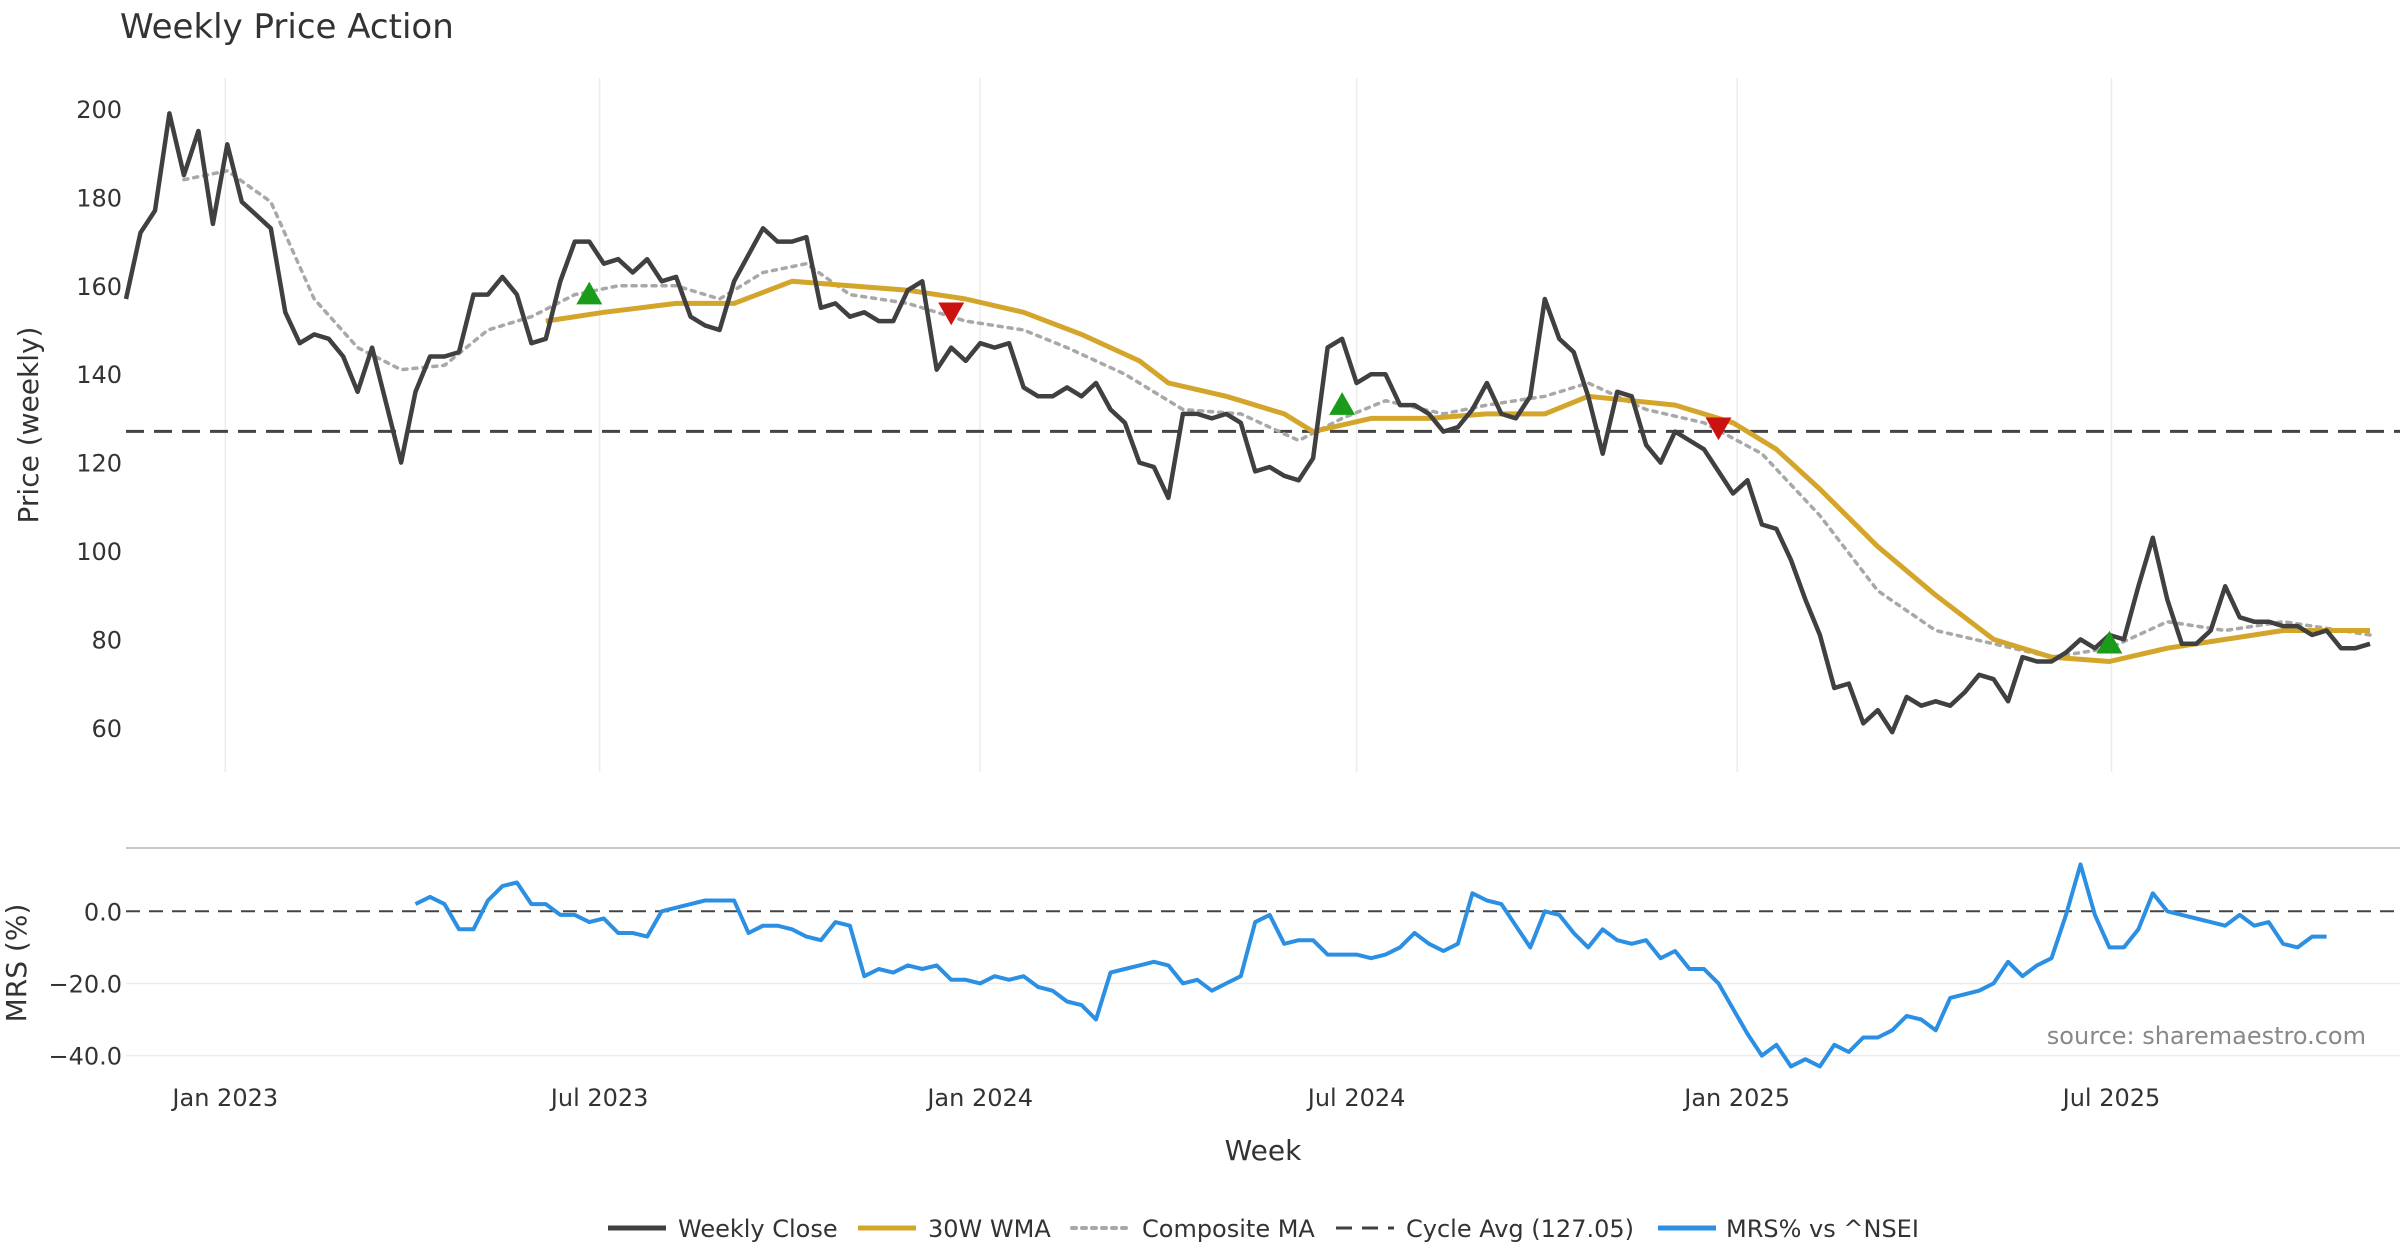 This screenshot has width=2400, height=1260. Describe the element at coordinates (224, 1098) in the screenshot. I see `x-tick-label: Jan 2023` at that location.